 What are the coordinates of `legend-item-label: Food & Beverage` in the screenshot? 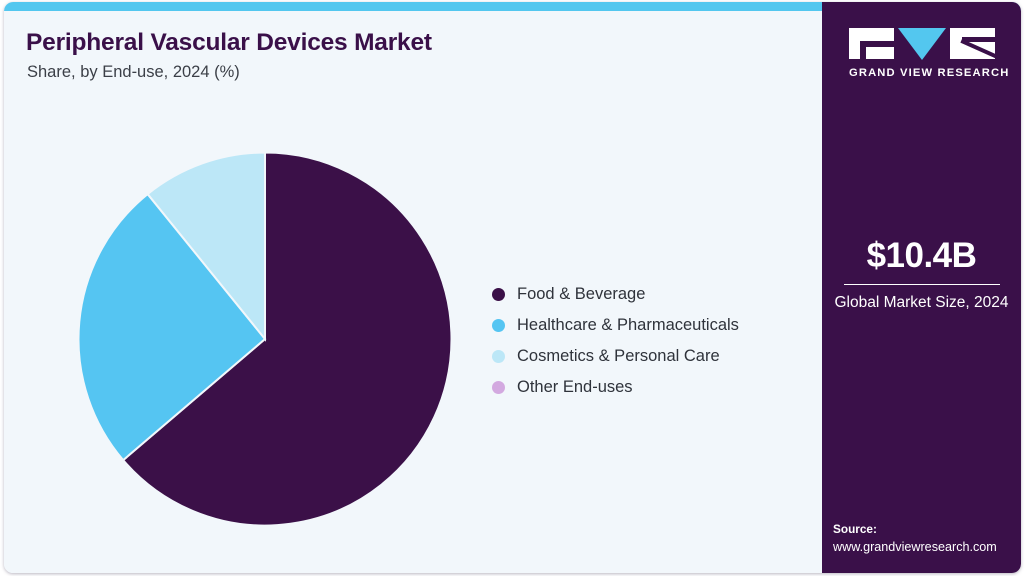 It's located at (581, 294).